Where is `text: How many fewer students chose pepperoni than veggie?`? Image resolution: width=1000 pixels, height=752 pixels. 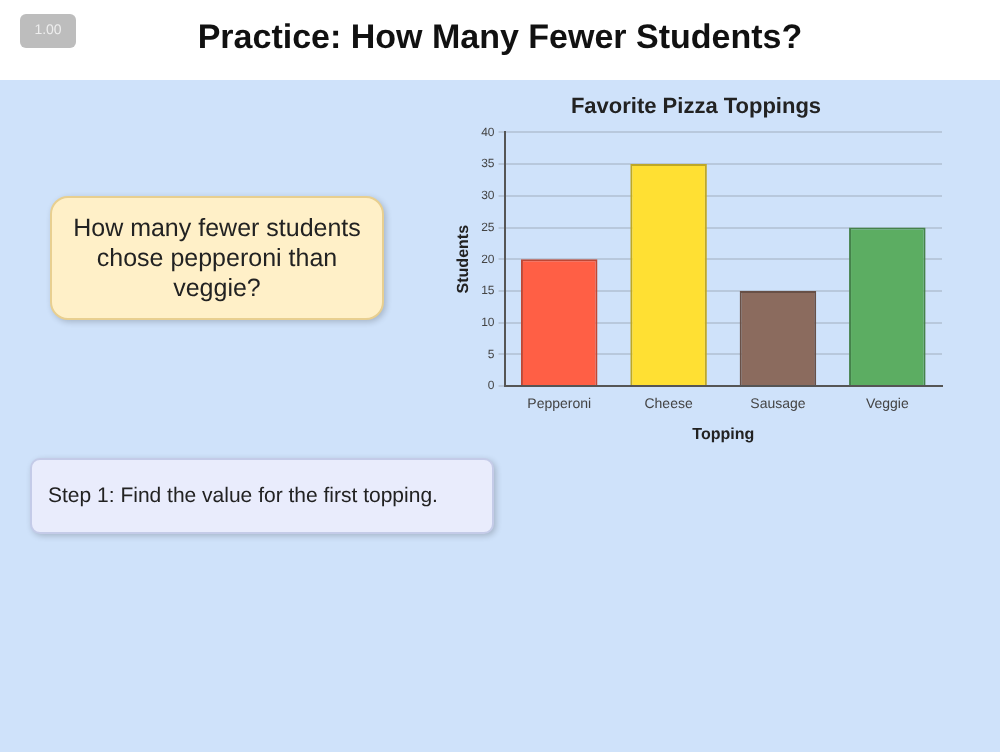
text: How many fewer students chose pepperoni than veggie? is located at coordinates (217, 258).